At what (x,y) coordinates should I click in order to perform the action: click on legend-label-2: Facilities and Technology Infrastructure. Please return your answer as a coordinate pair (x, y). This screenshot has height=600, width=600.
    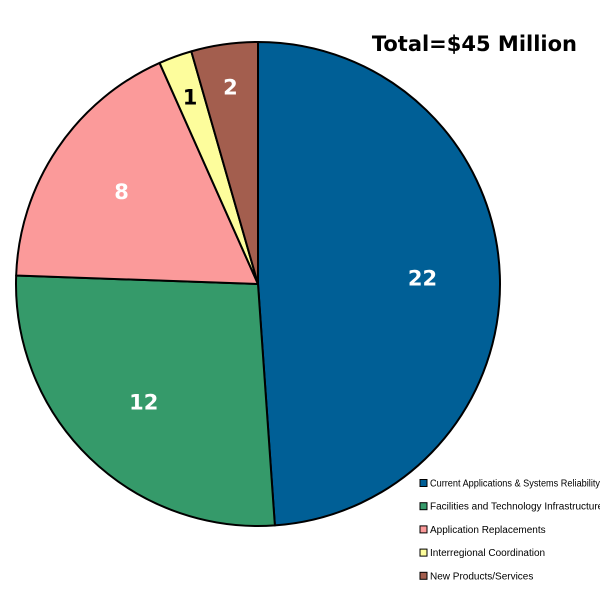
    Looking at the image, I should click on (515, 507).